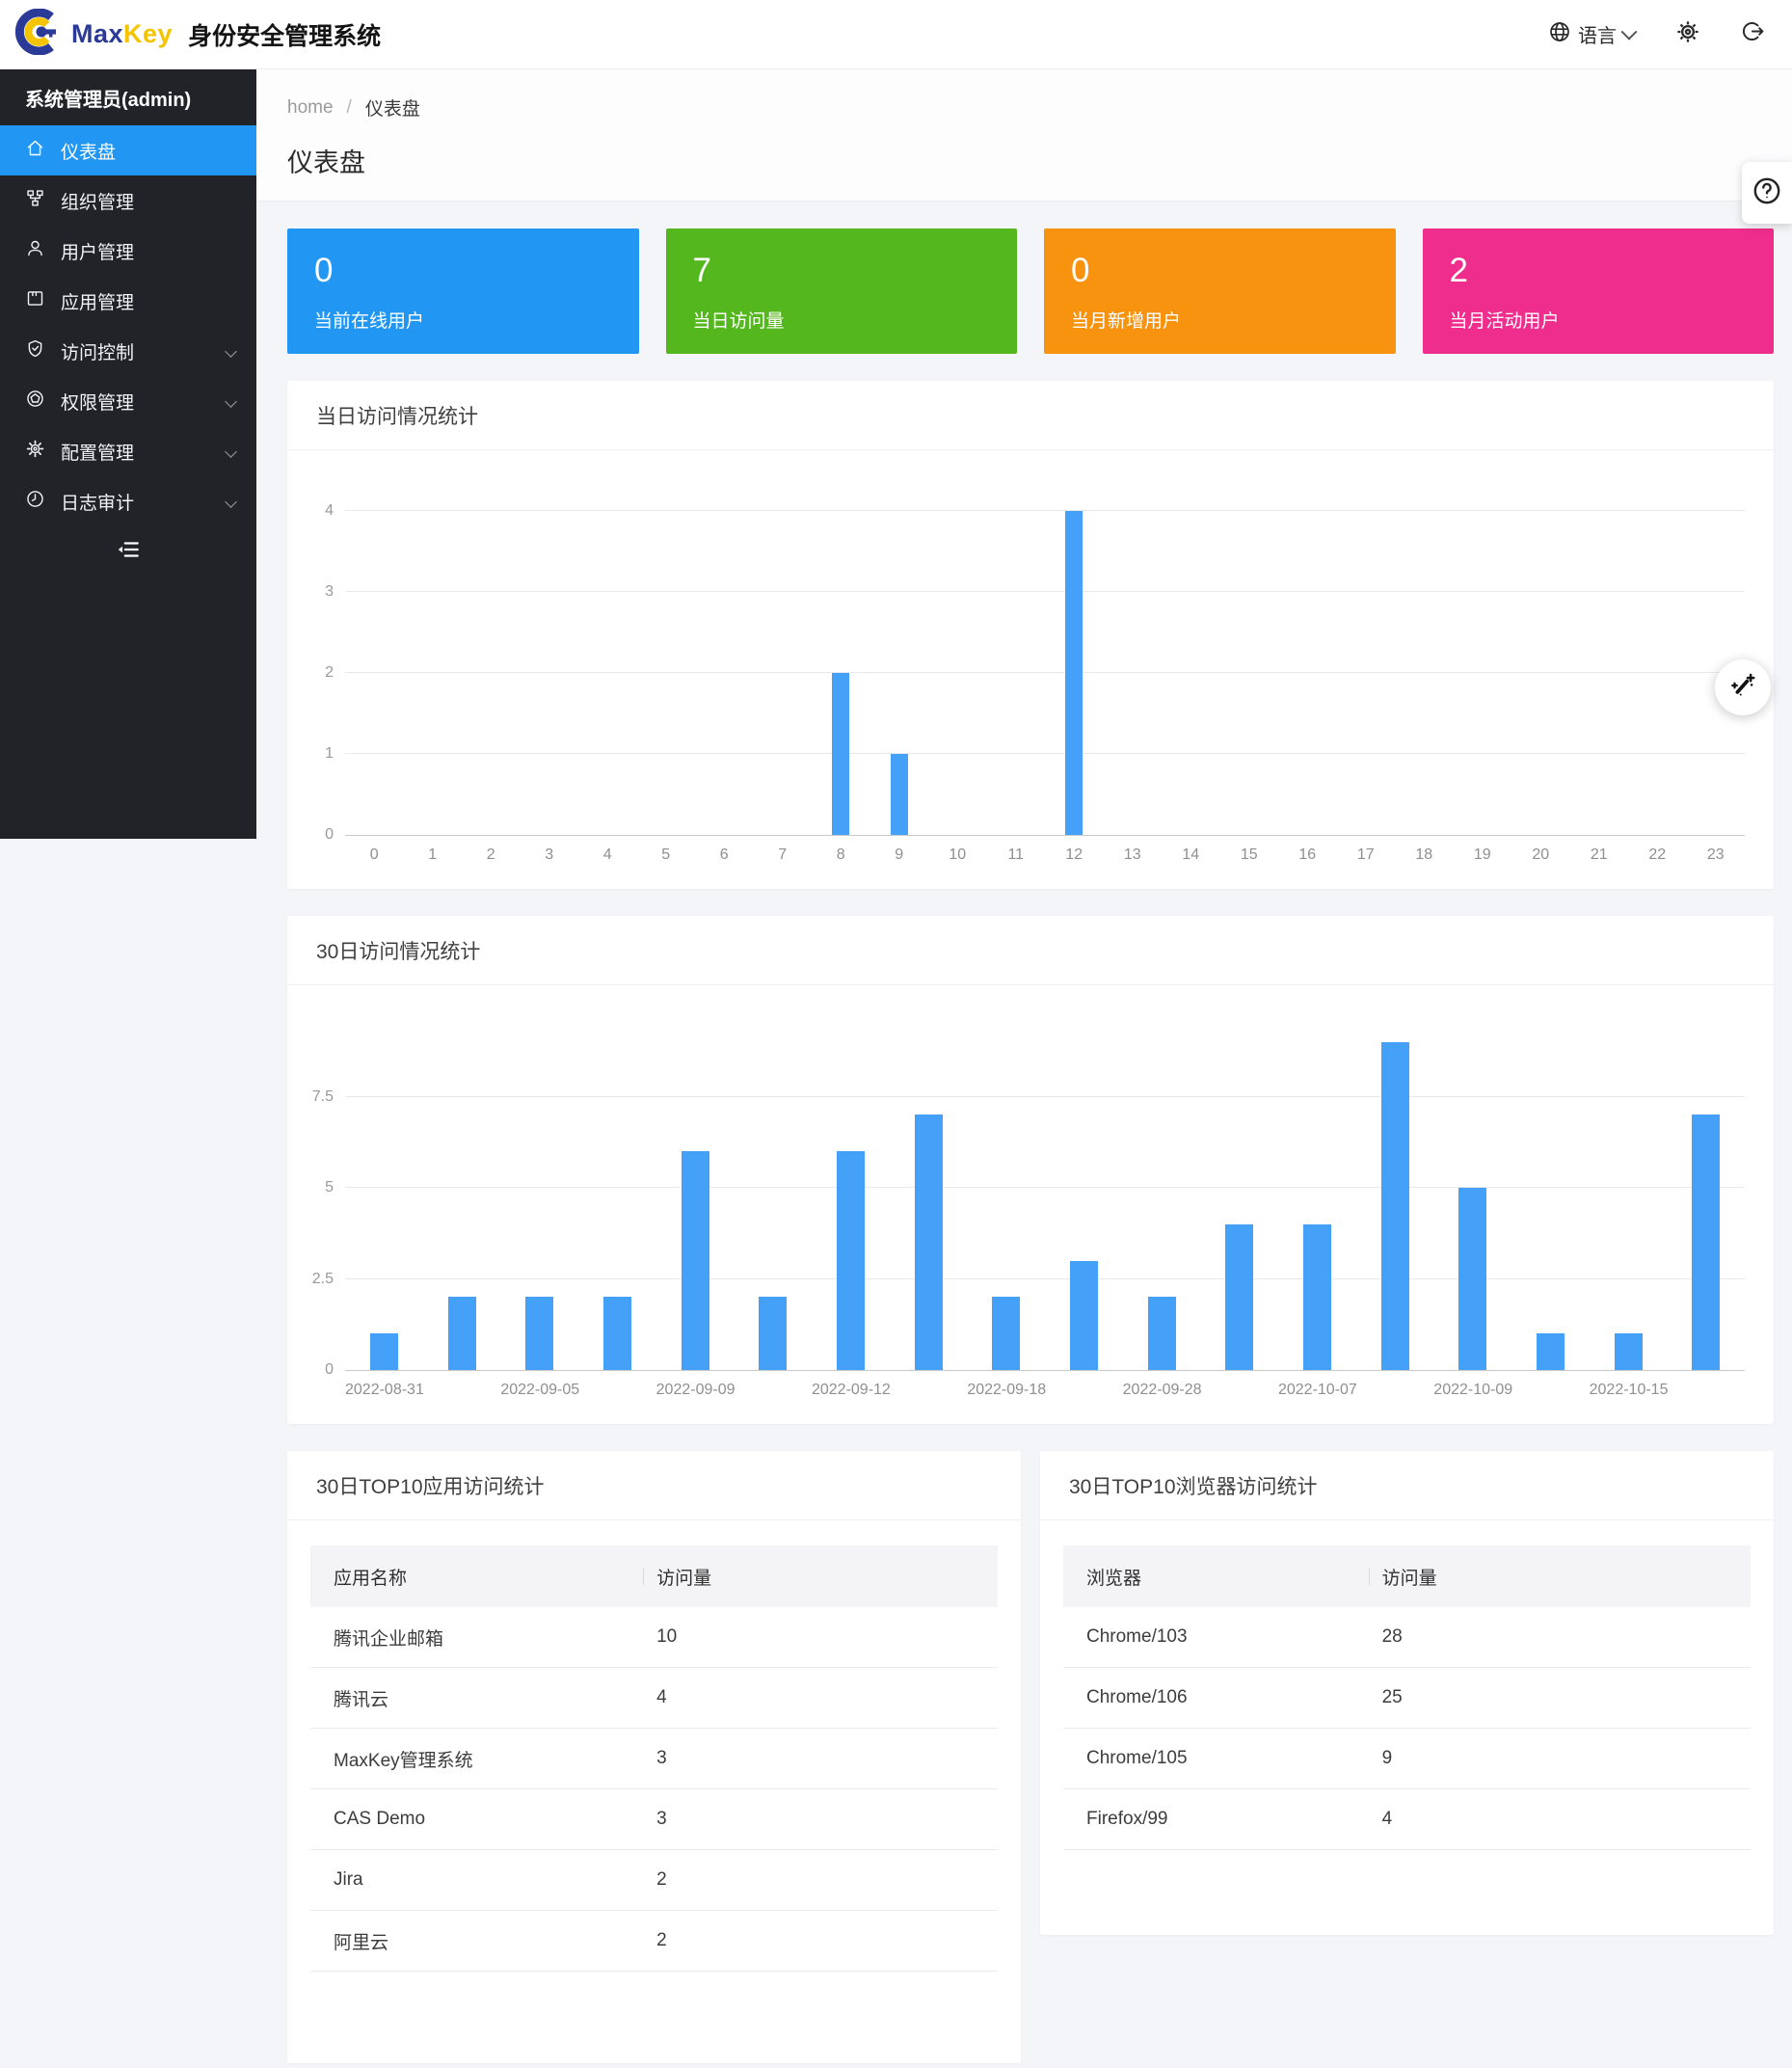 The width and height of the screenshot is (1792, 2068). What do you see at coordinates (841, 291) in the screenshot?
I see `stat-card-1: 7 当日访问量` at bounding box center [841, 291].